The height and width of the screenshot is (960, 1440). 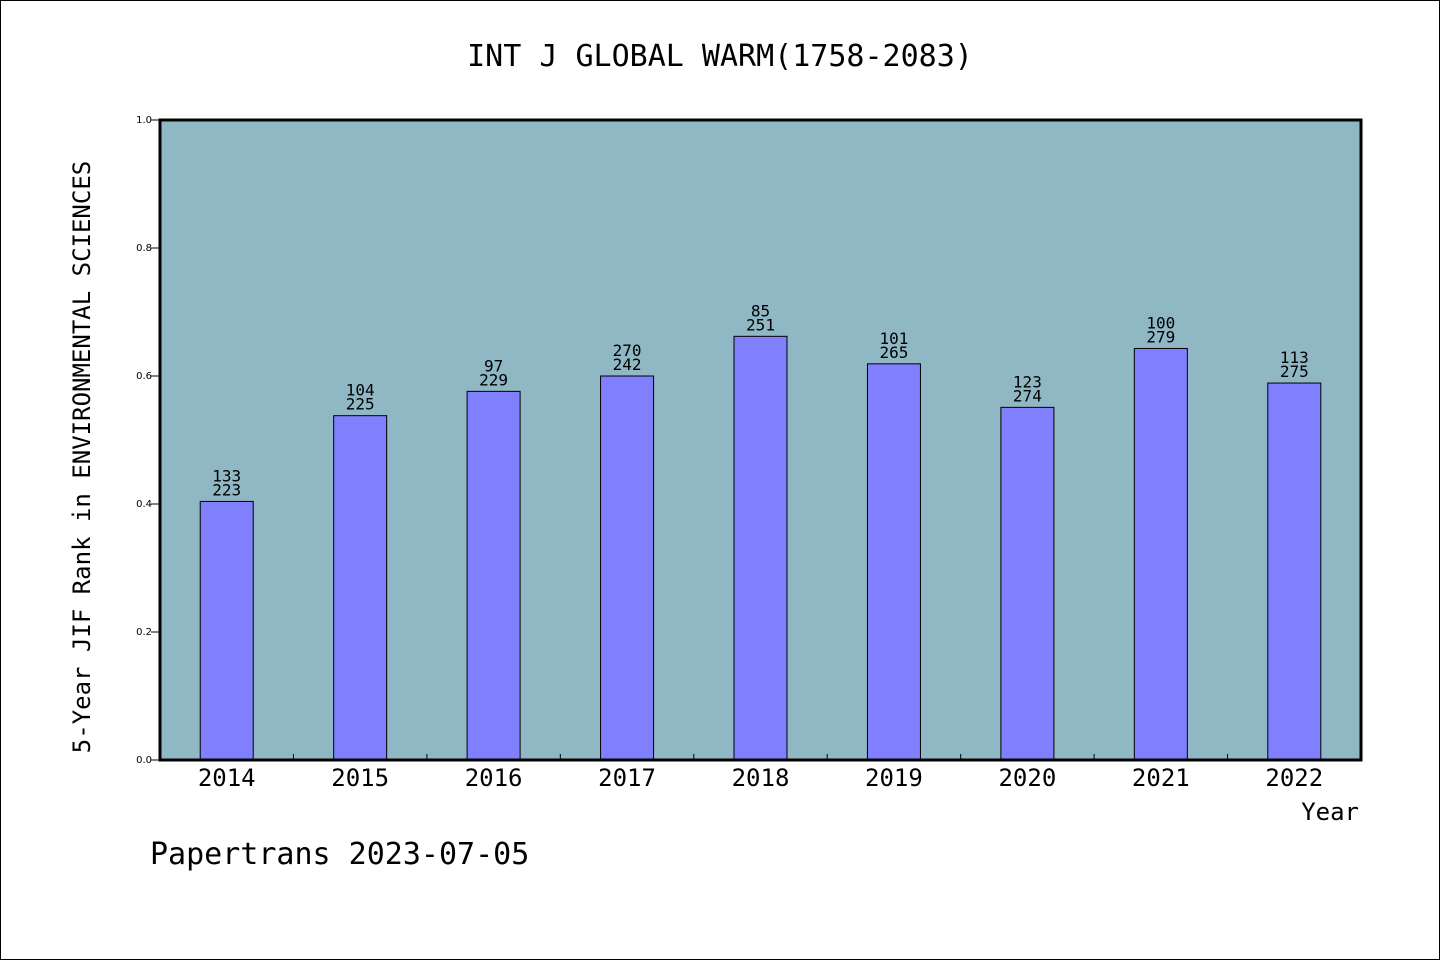 I want to click on x-tick-label-2020: 2020, so click(x=1027, y=778).